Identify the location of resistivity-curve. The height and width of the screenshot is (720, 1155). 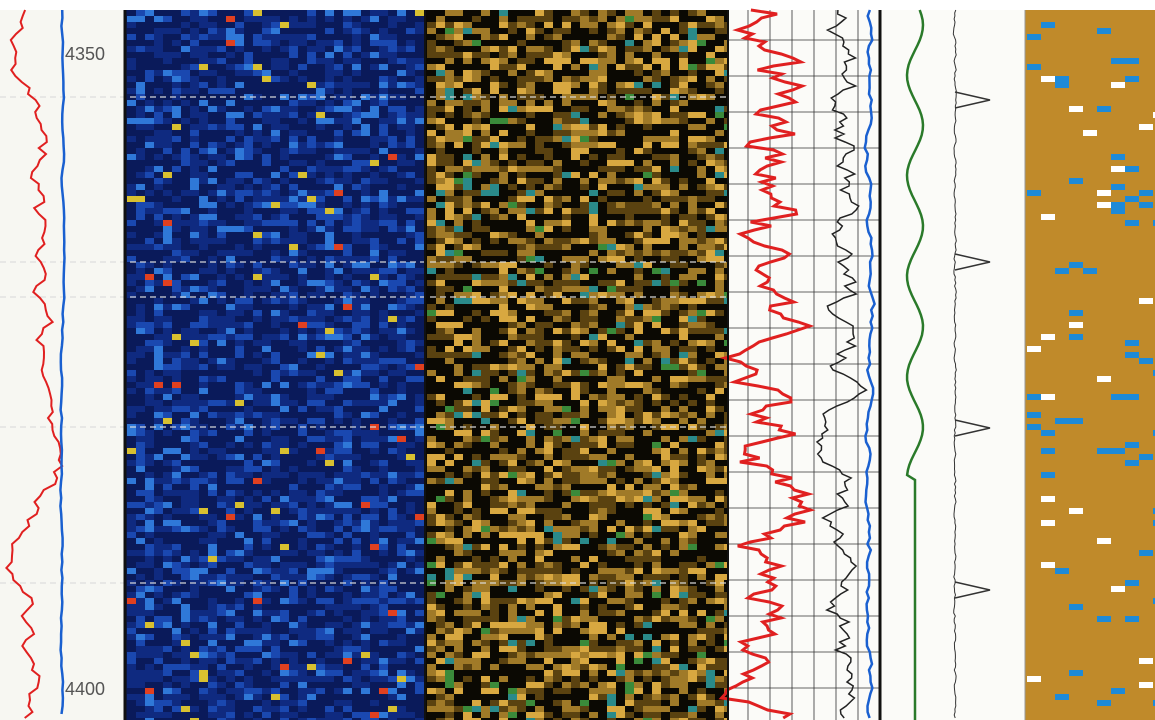
(767, 364).